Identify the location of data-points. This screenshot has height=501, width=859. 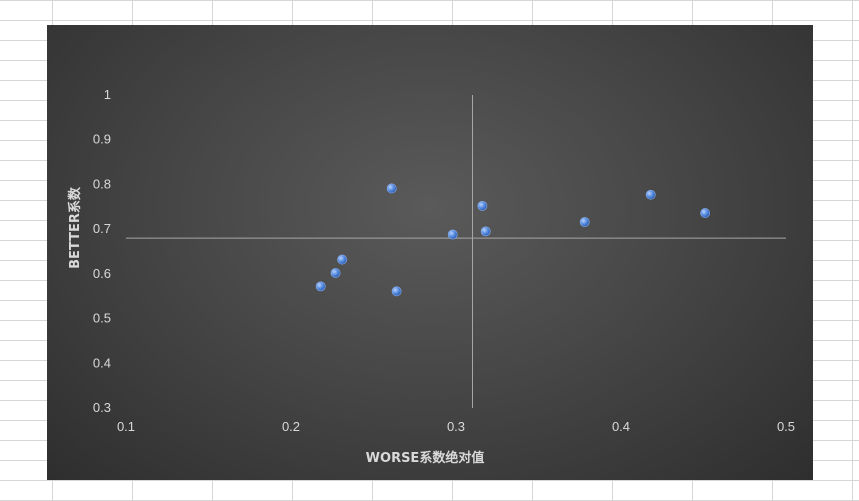
(513, 240).